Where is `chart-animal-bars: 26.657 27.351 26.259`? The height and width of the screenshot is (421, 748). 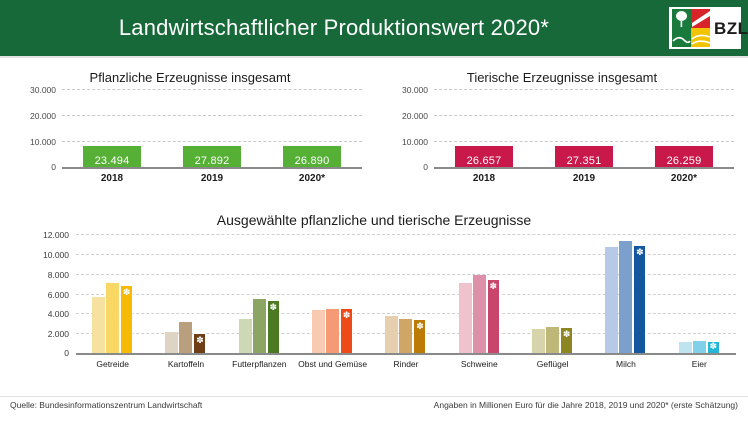 chart-animal-bars: 26.657 27.351 26.259 is located at coordinates (584, 128).